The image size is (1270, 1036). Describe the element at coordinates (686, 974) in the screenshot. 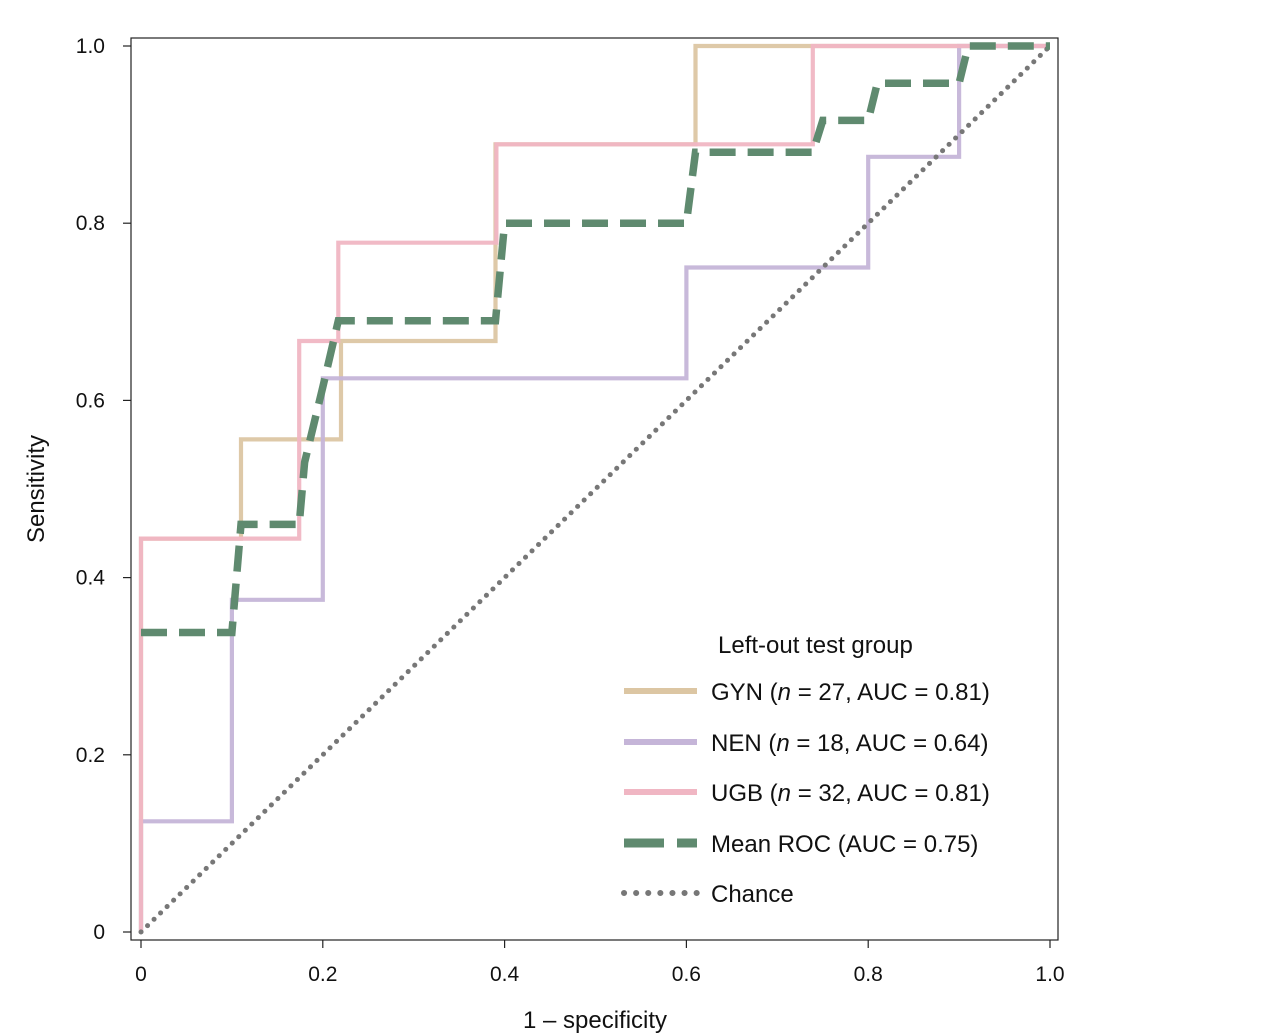

I see `x-tick-label: 0.6` at that location.